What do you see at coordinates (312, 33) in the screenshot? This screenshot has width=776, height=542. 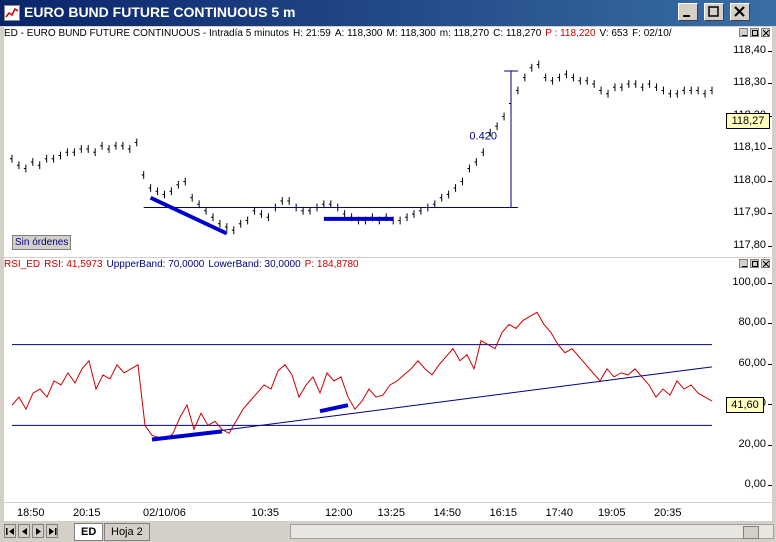 I see `header-field: H: 21:59` at bounding box center [312, 33].